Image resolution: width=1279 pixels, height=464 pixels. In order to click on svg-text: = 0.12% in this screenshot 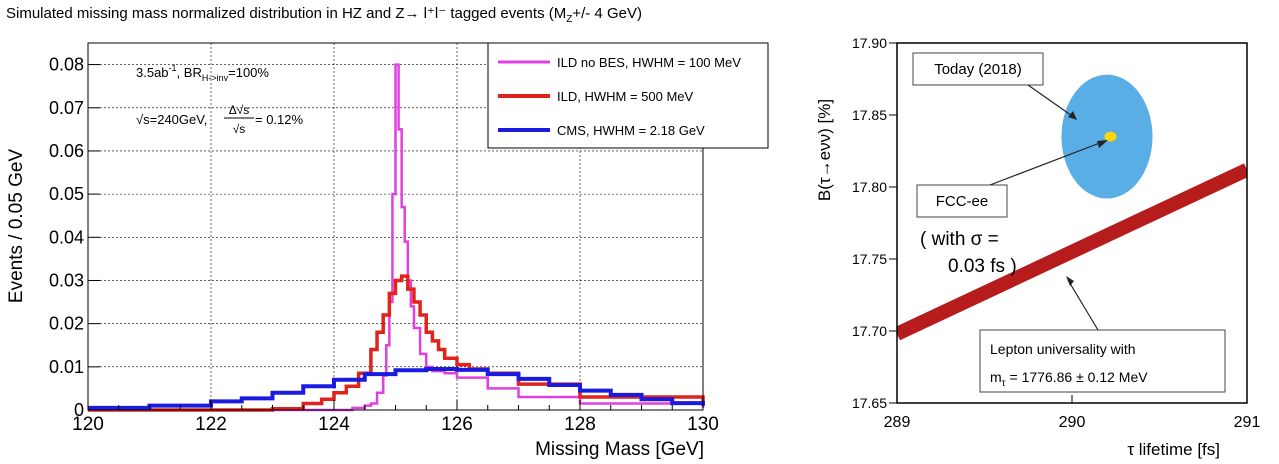, I will do `click(279, 119)`.